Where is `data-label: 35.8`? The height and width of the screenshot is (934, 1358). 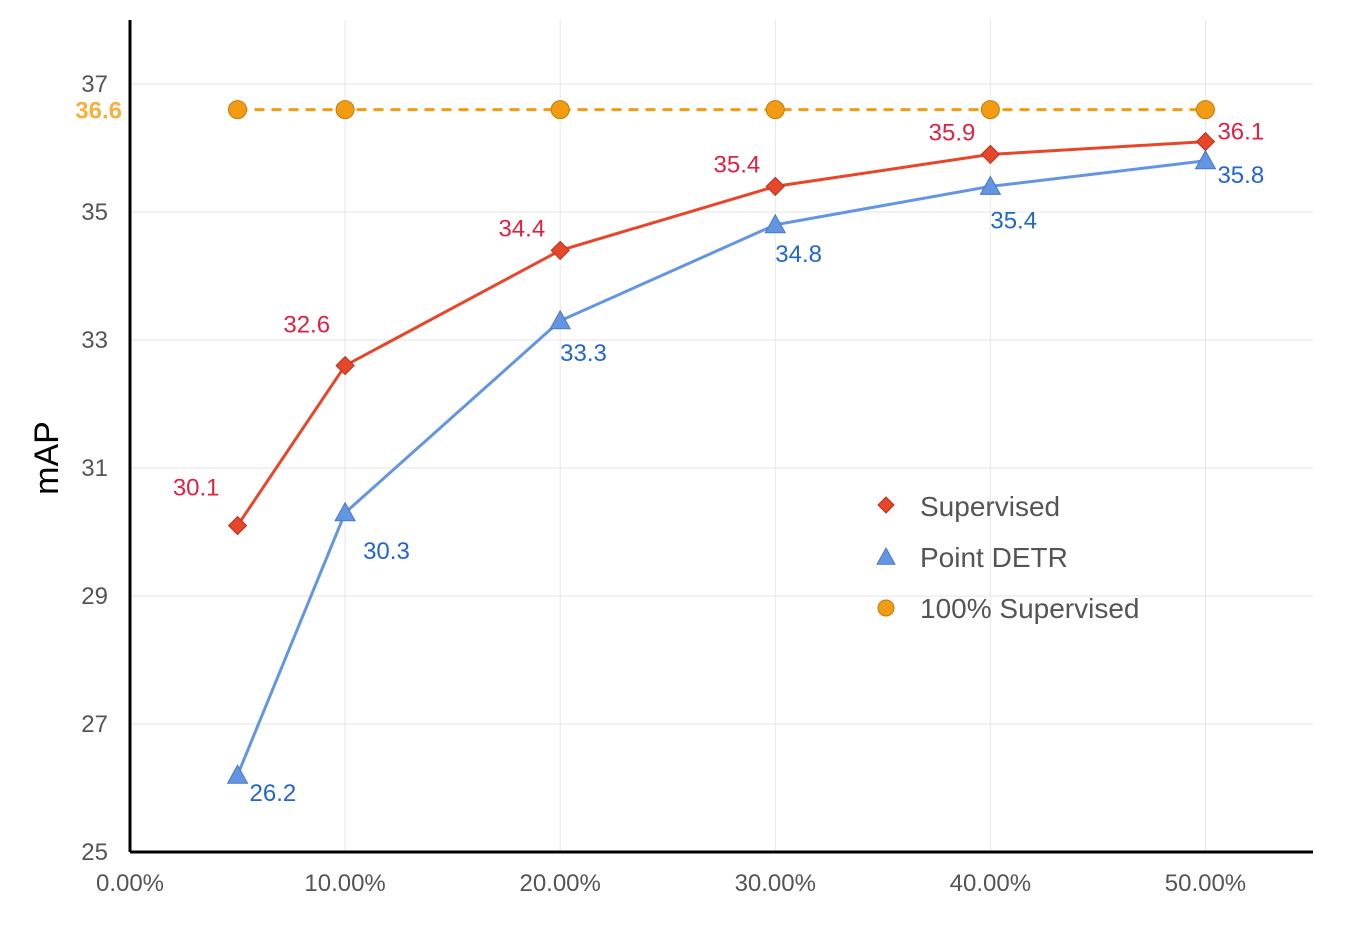
data-label: 35.8 is located at coordinates (1240, 175).